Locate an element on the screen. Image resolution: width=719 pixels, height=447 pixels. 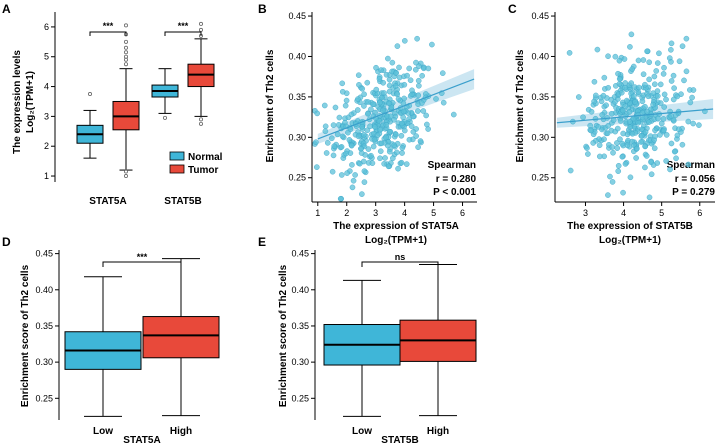
panel-d-y-tick-label: 0.35 is located at coordinates (44, 326).